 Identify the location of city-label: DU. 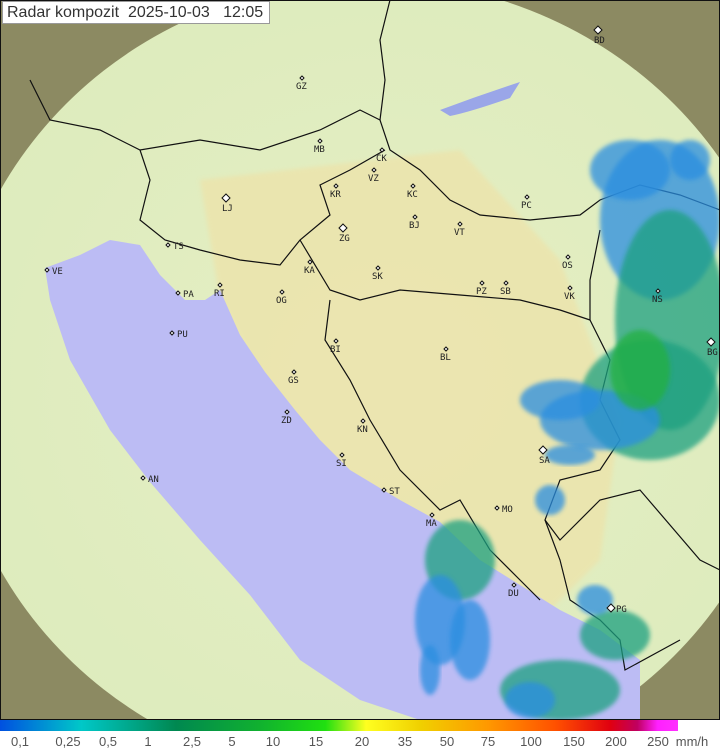
(513, 594).